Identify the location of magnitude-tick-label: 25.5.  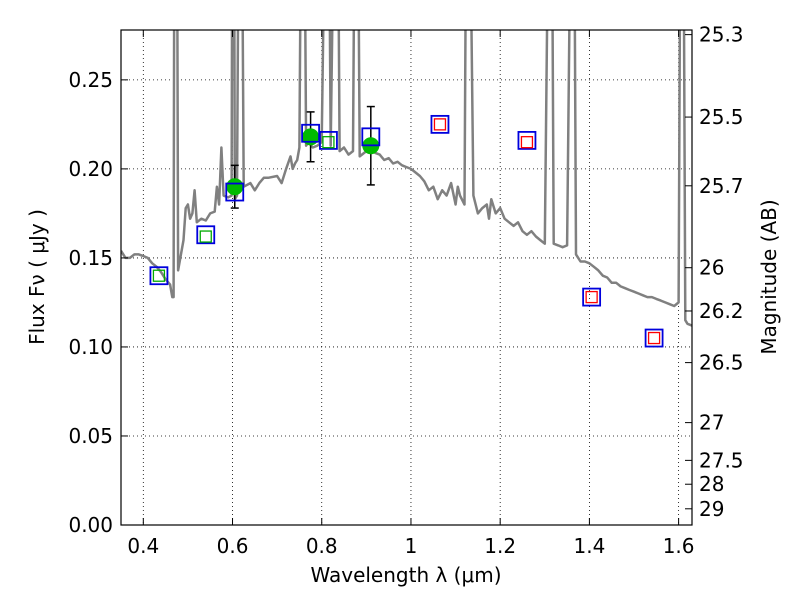
(721, 117).